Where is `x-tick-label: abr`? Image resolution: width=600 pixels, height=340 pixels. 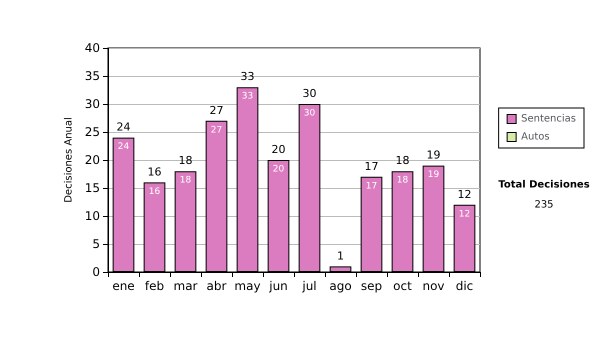 x-tick-label: abr is located at coordinates (216, 286).